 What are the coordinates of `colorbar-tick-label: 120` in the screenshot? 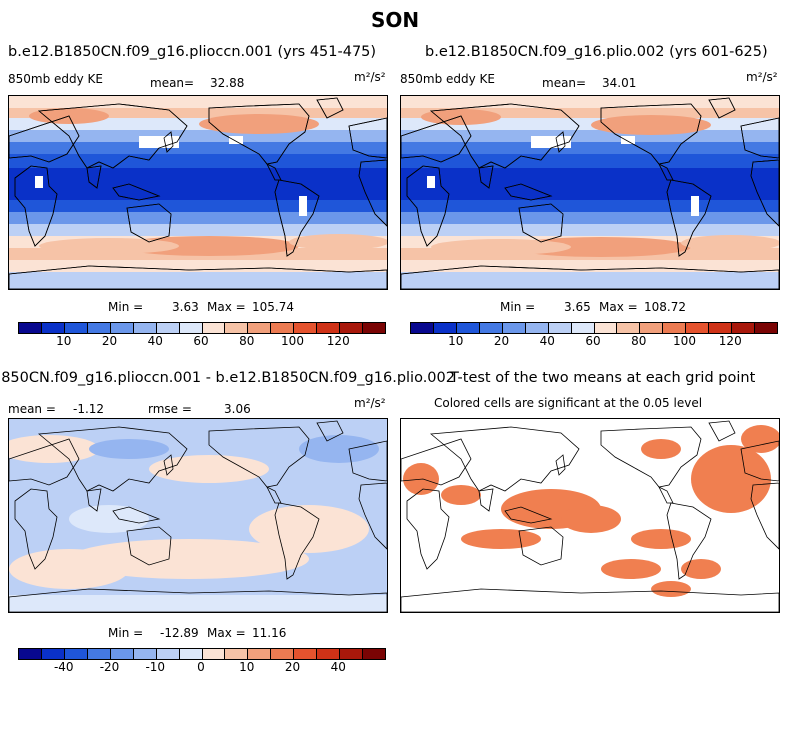 It's located at (730, 341).